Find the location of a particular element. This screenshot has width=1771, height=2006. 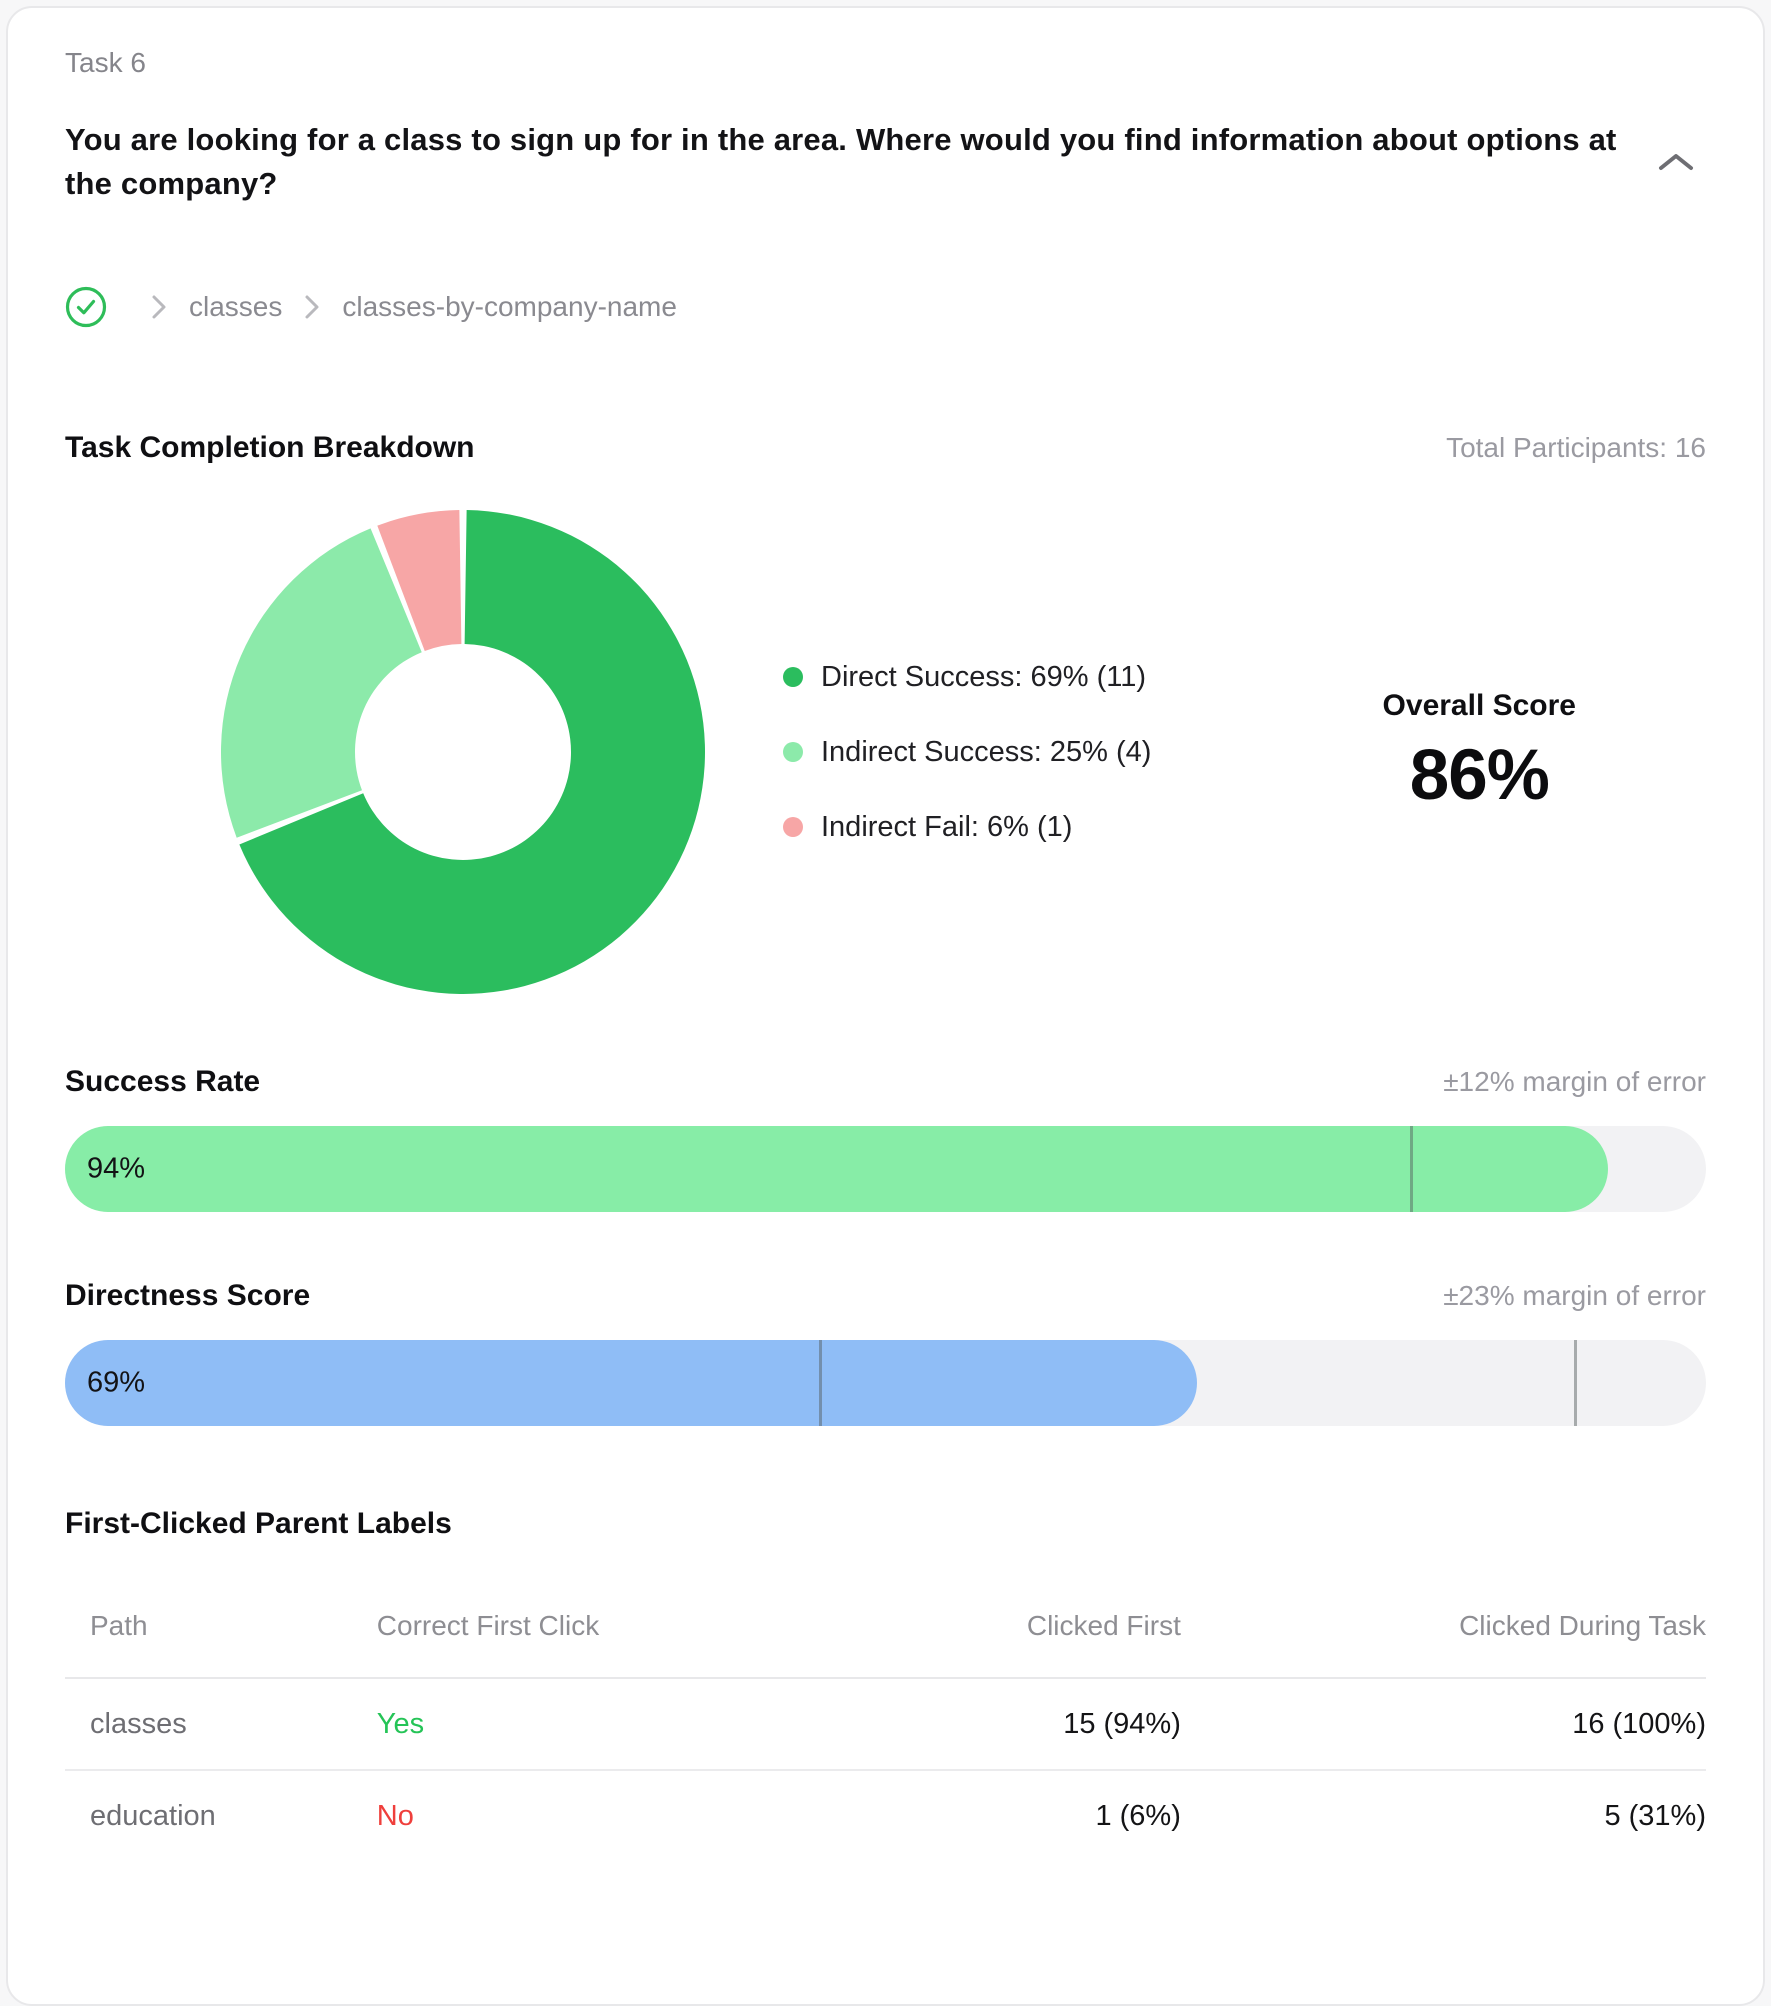

cell-clicked-first: 15 (94%) is located at coordinates (934, 1724).